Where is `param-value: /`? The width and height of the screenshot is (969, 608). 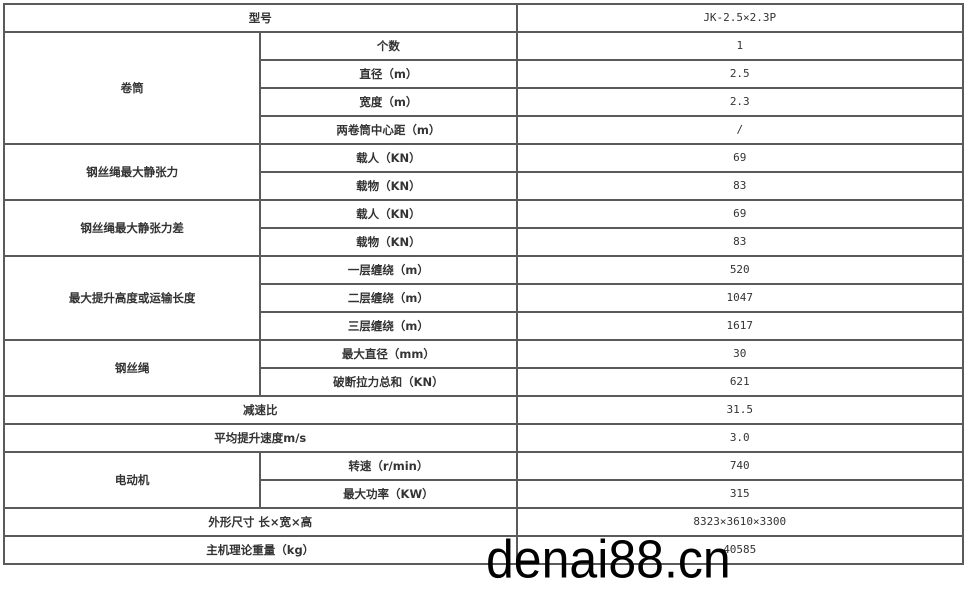
param-value: / is located at coordinates (739, 130).